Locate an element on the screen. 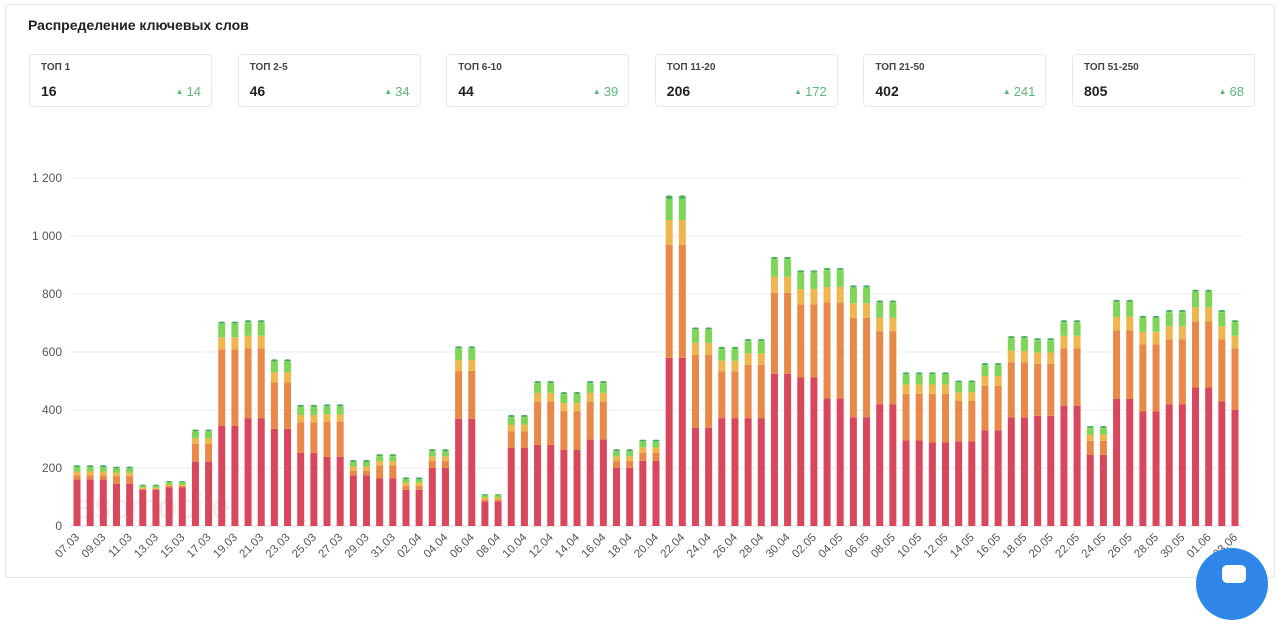 This screenshot has height=620, width=1280. bar-22.04 is located at coordinates (682, 360).